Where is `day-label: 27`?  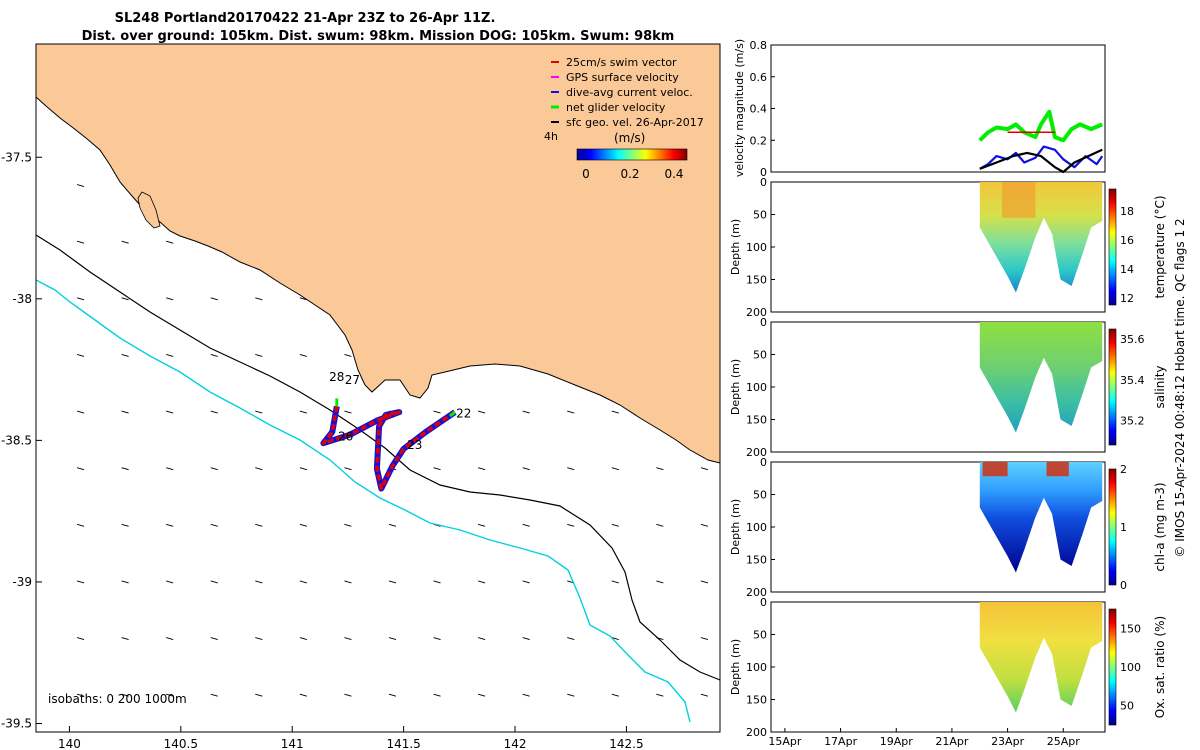 day-label: 27 is located at coordinates (352, 380).